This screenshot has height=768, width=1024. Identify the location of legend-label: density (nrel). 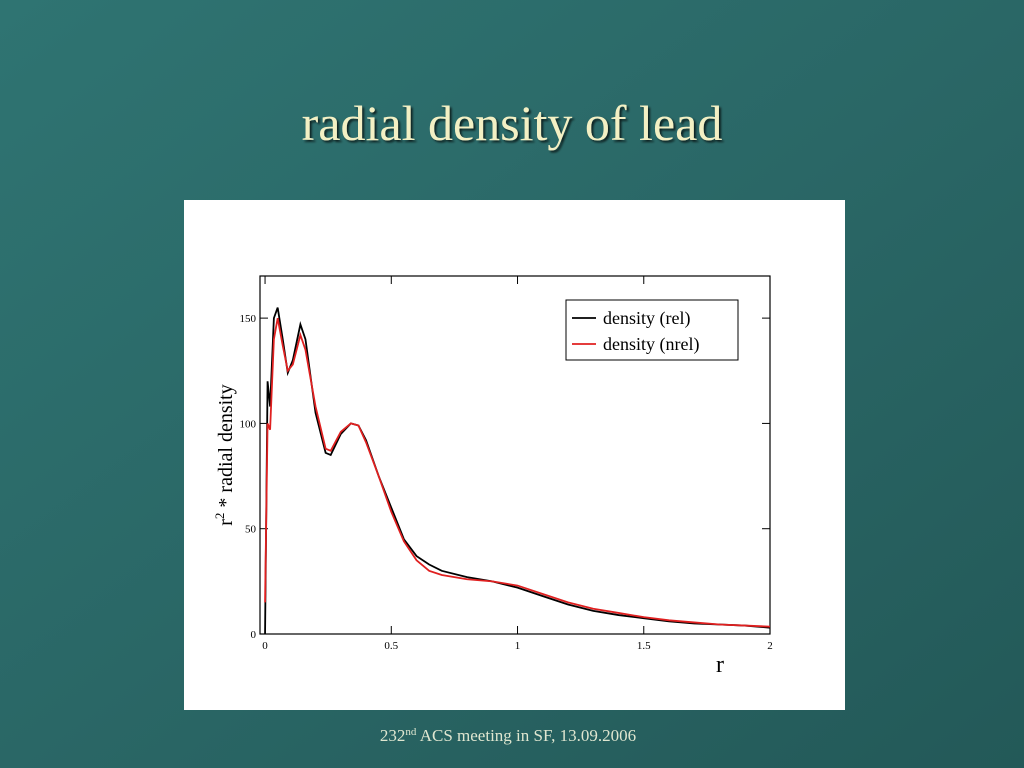
(651, 344).